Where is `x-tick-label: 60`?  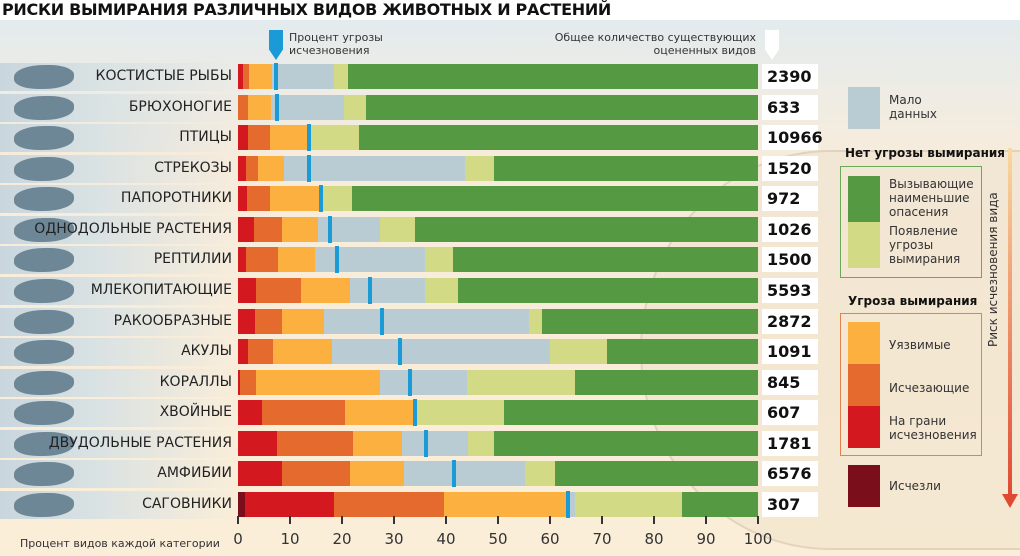 x-tick-label: 60 is located at coordinates (550, 539).